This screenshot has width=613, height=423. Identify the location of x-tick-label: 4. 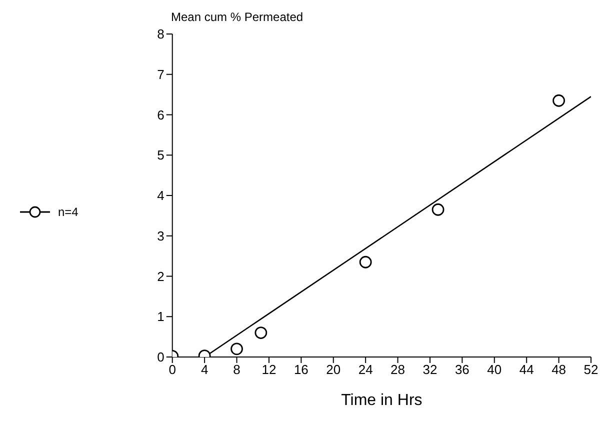
(204, 370).